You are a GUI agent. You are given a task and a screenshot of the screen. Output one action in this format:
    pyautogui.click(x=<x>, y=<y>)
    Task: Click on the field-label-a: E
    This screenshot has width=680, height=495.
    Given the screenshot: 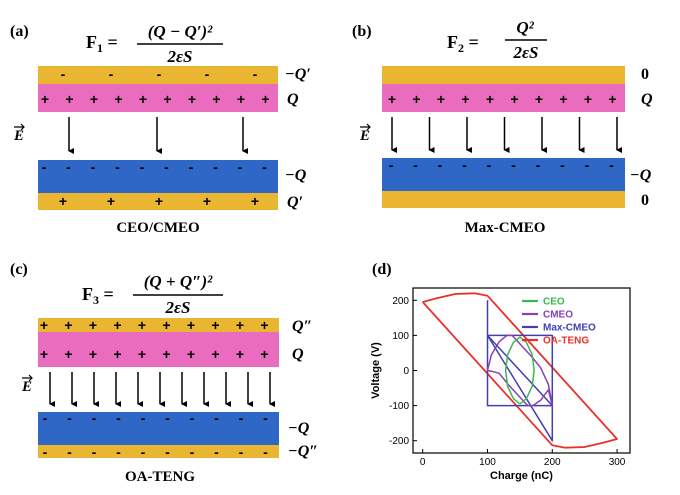 What is the action you would take?
    pyautogui.click(x=19, y=133)
    